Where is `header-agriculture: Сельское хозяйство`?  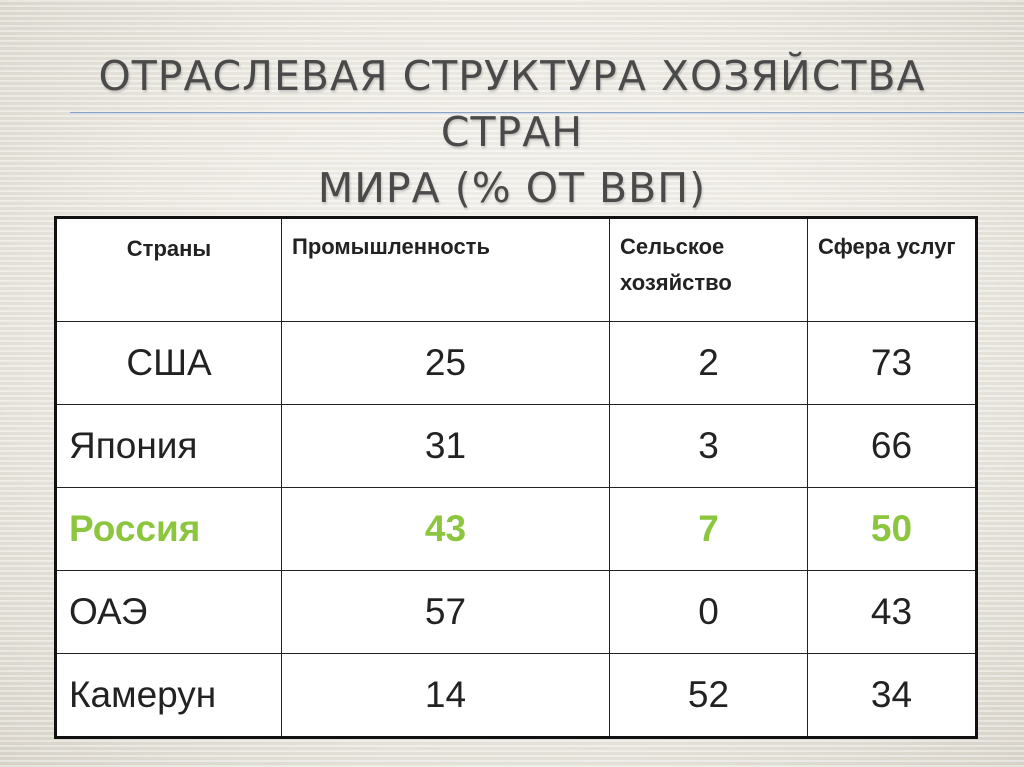
header-agriculture: Сельское хозяйство is located at coordinates (708, 269).